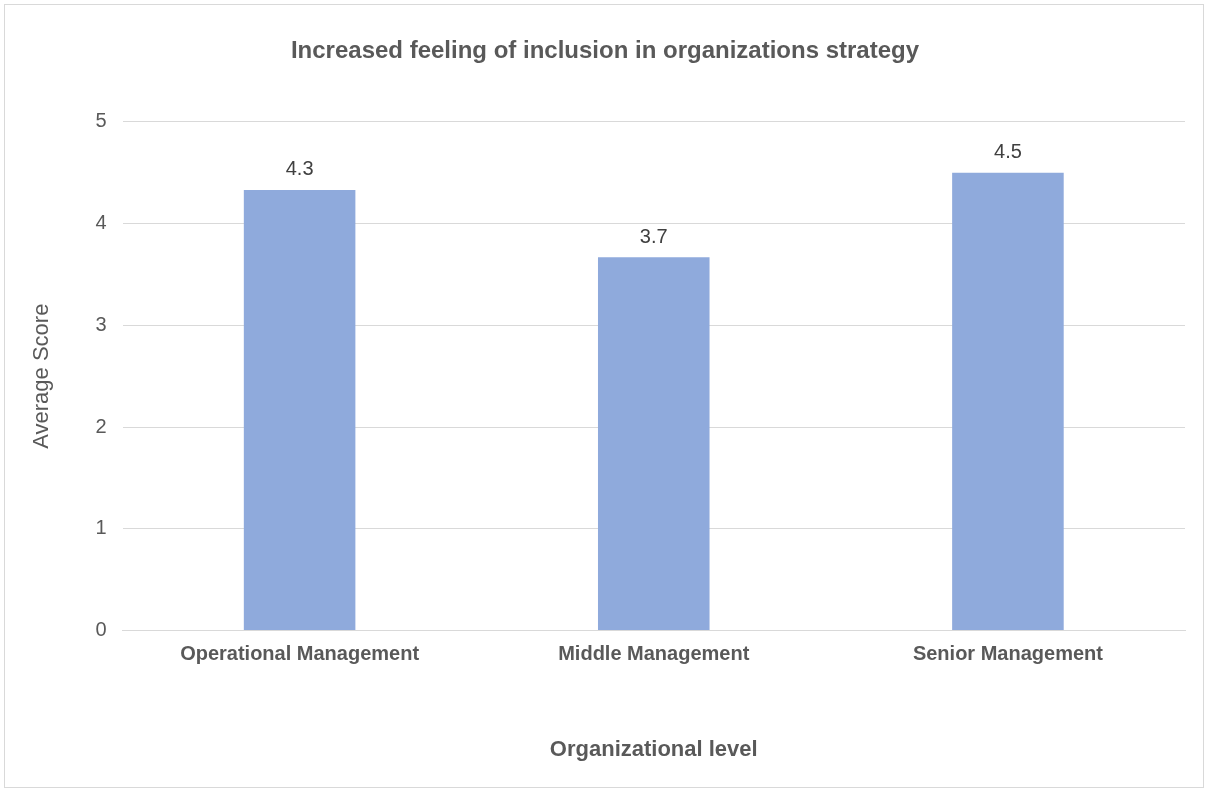  Describe the element at coordinates (1008, 151) in the screenshot. I see `data-label: 4.5` at that location.